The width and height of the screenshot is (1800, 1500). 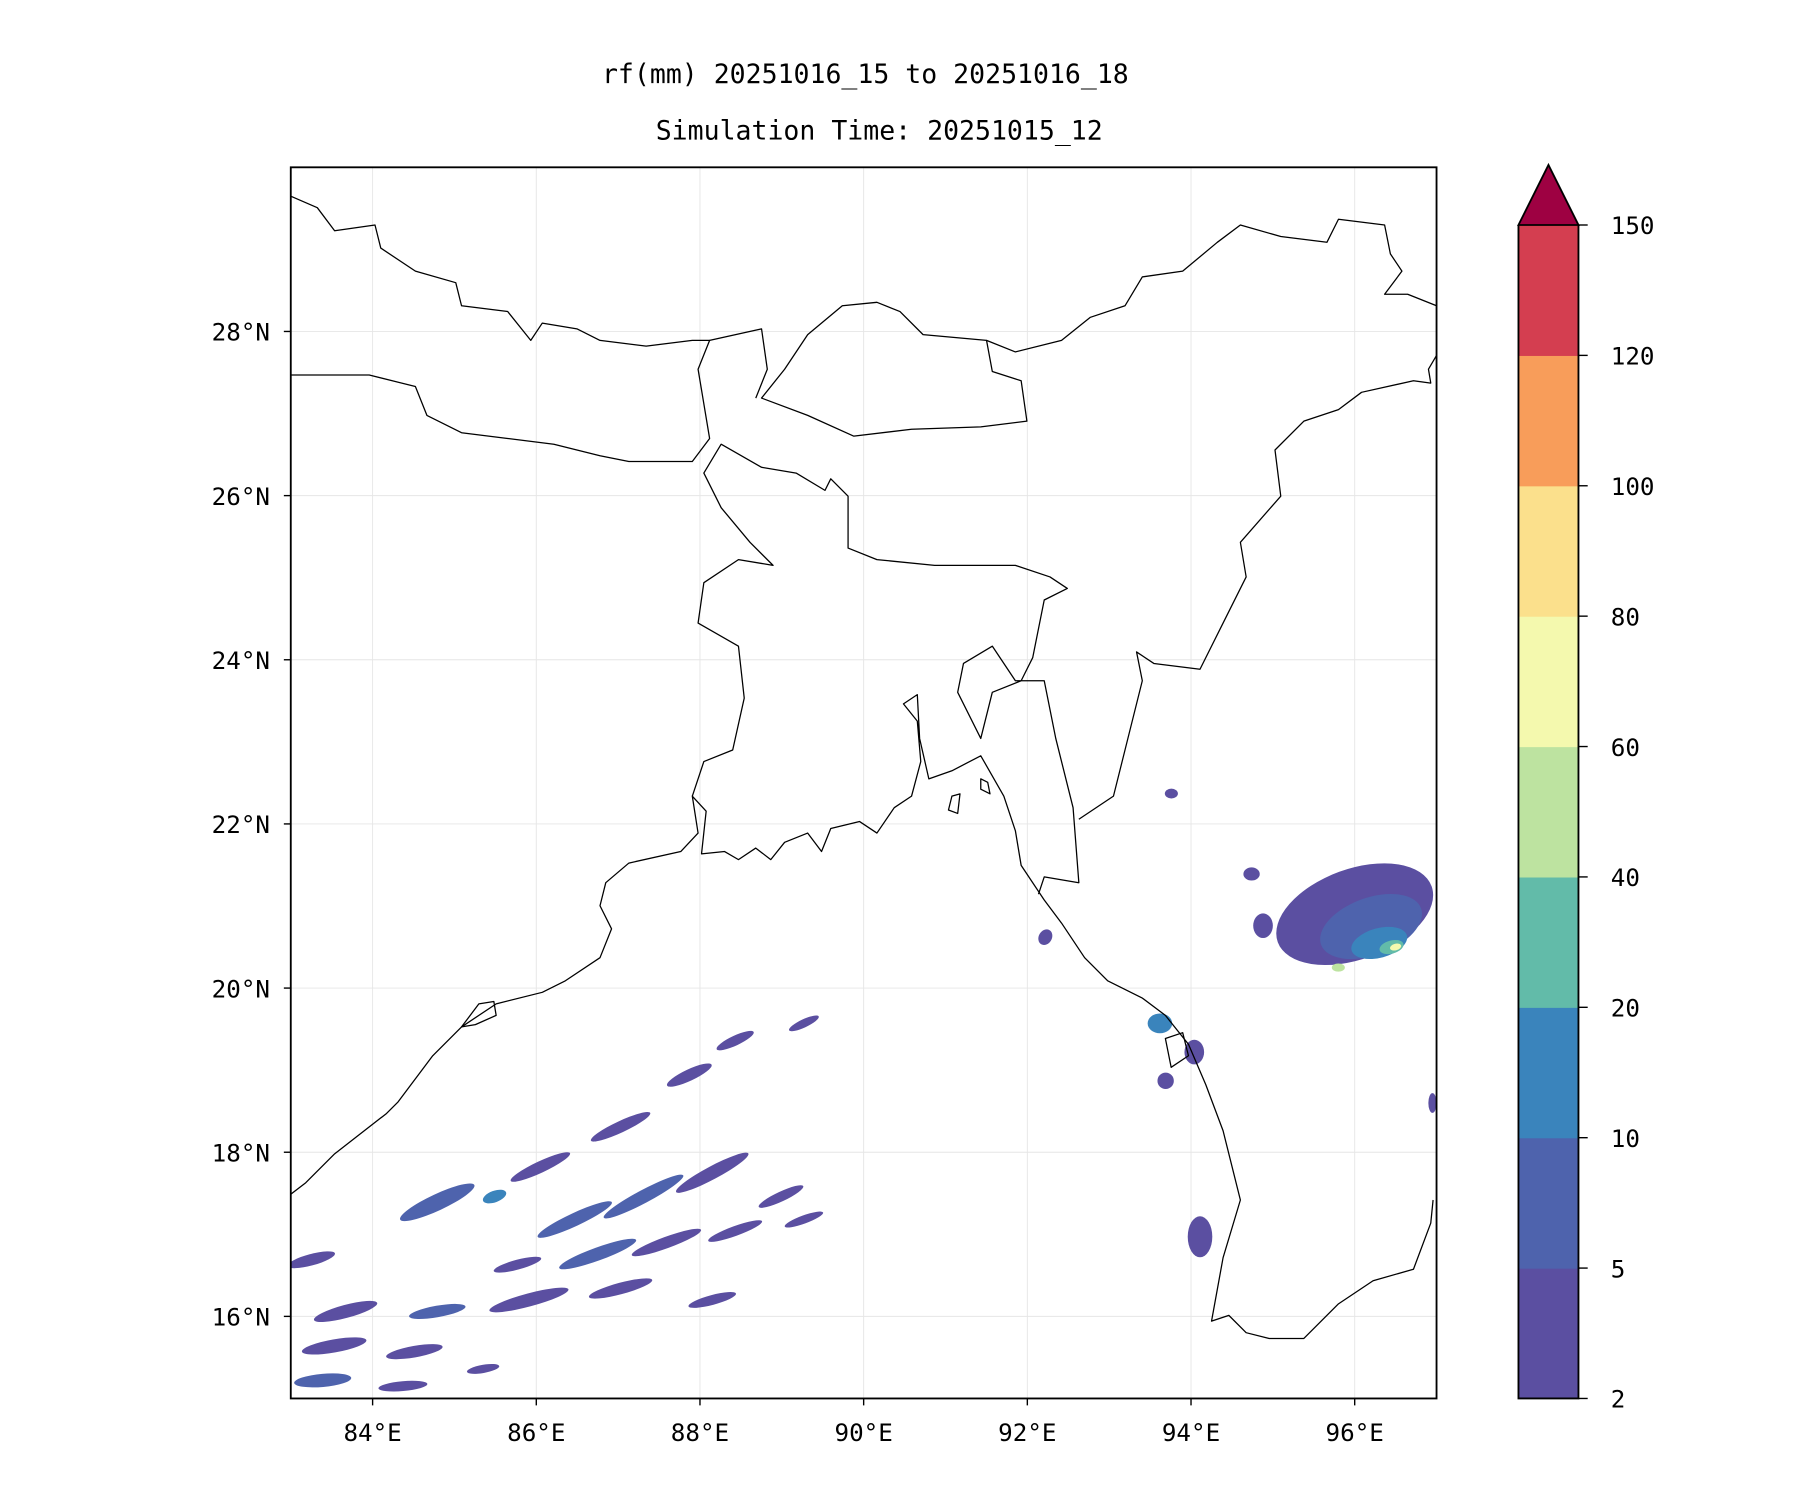 I want to click on x-axis-ticks: 84°E 86°E 88°E 90°E 92°E 94°E 96°E, so click(x=863, y=1422).